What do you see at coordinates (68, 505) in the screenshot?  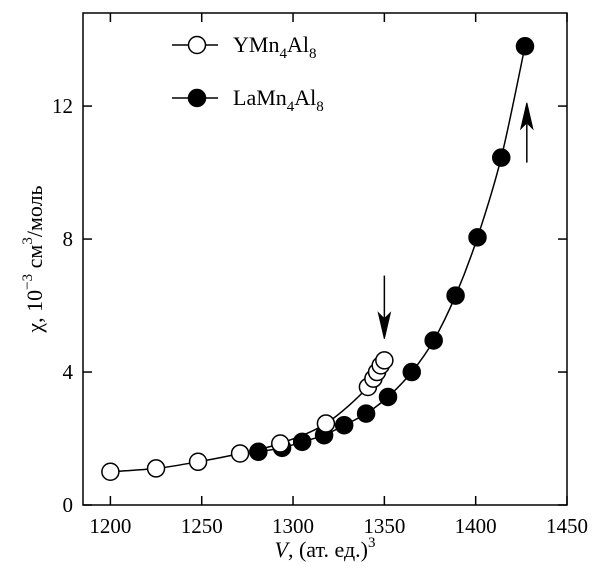 I see `y-tick-label: 0` at bounding box center [68, 505].